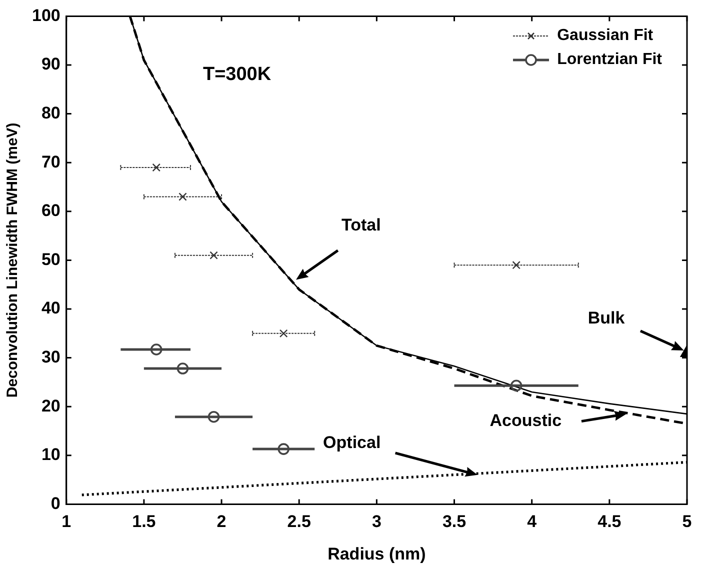 The height and width of the screenshot is (569, 701). Describe the element at coordinates (237, 74) in the screenshot. I see `annotation: T=300K` at that location.